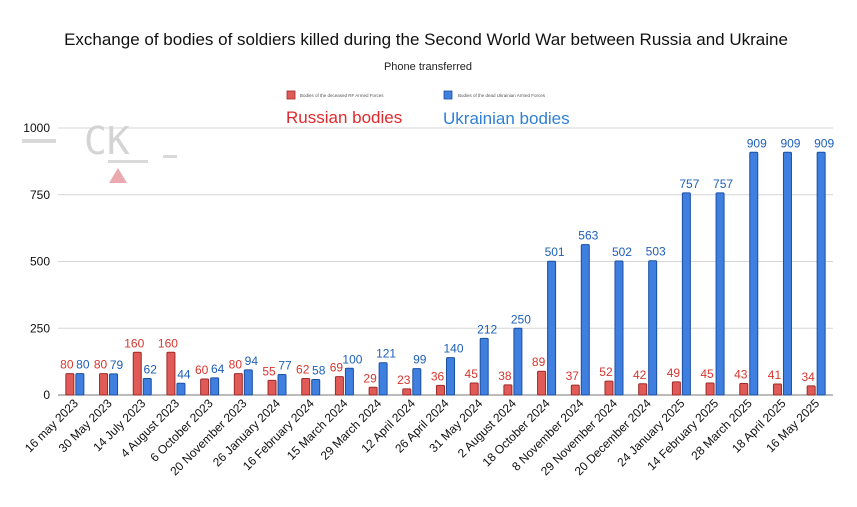 Image resolution: width=857 pixels, height=507 pixels. What do you see at coordinates (218, 369) in the screenshot?
I see `data-label-ukrainian: 64` at bounding box center [218, 369].